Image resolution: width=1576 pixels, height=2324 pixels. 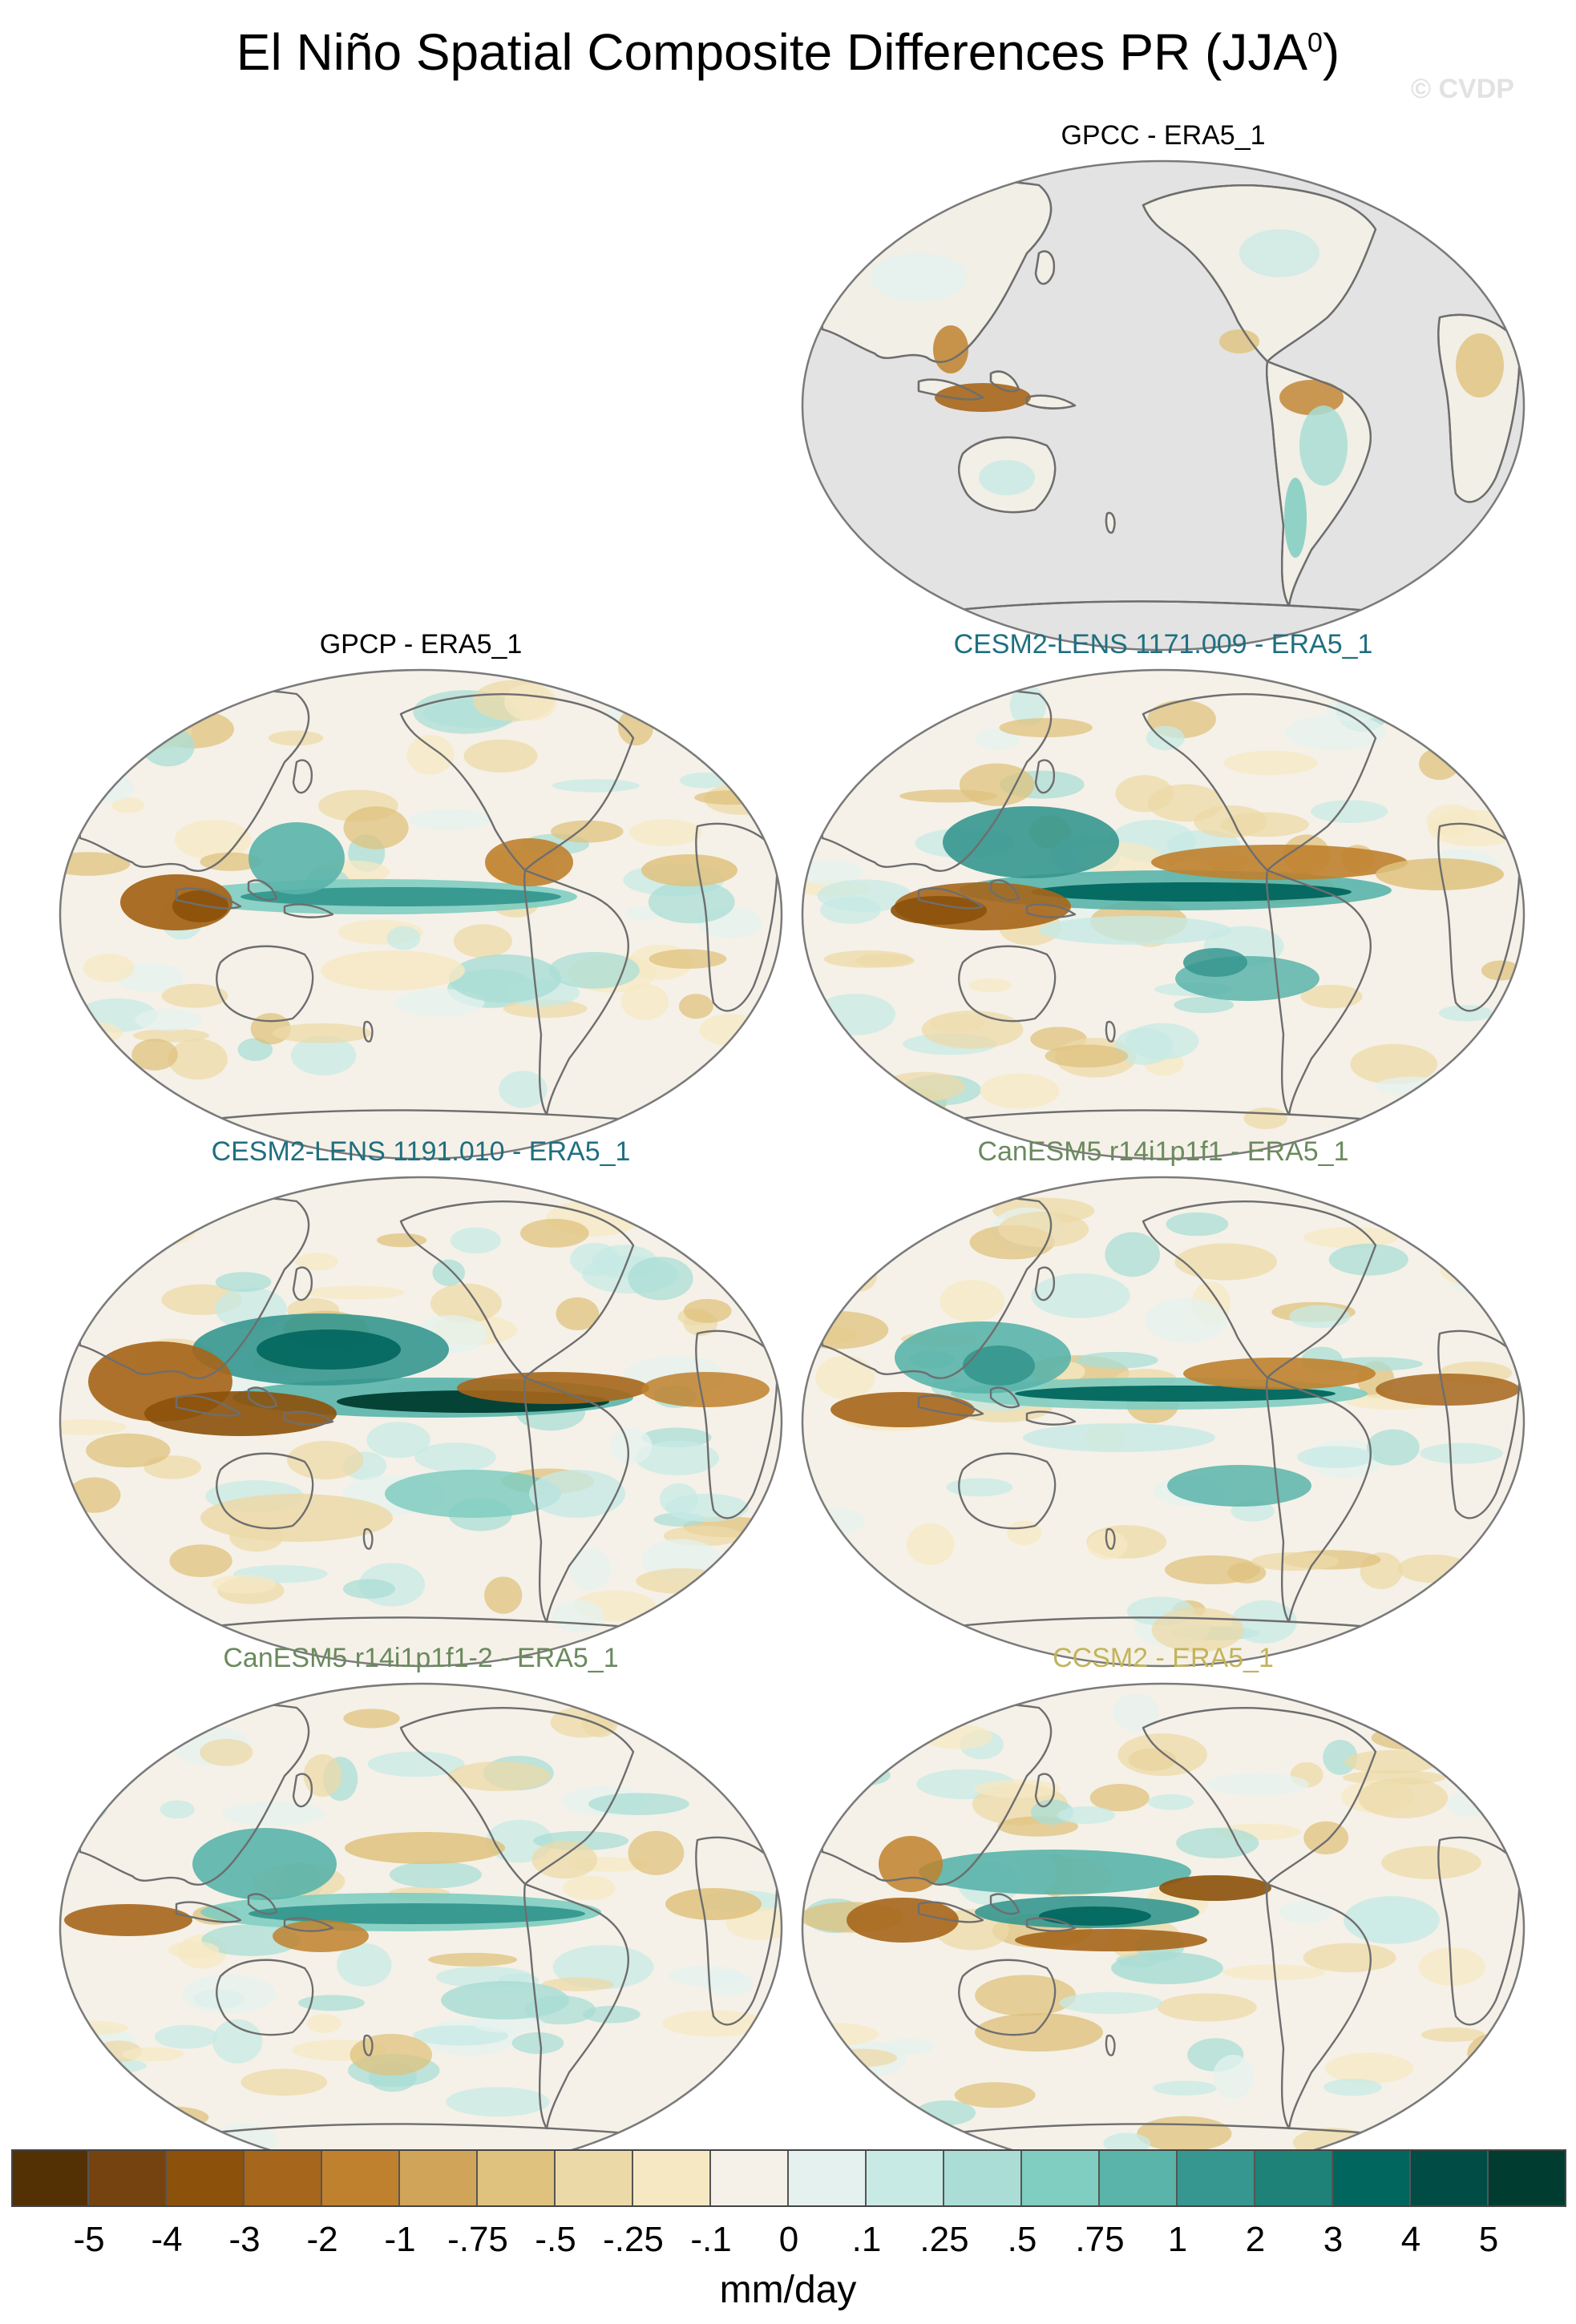 I want to click on panel-title: GPCP - ERA5_1, so click(x=421, y=644).